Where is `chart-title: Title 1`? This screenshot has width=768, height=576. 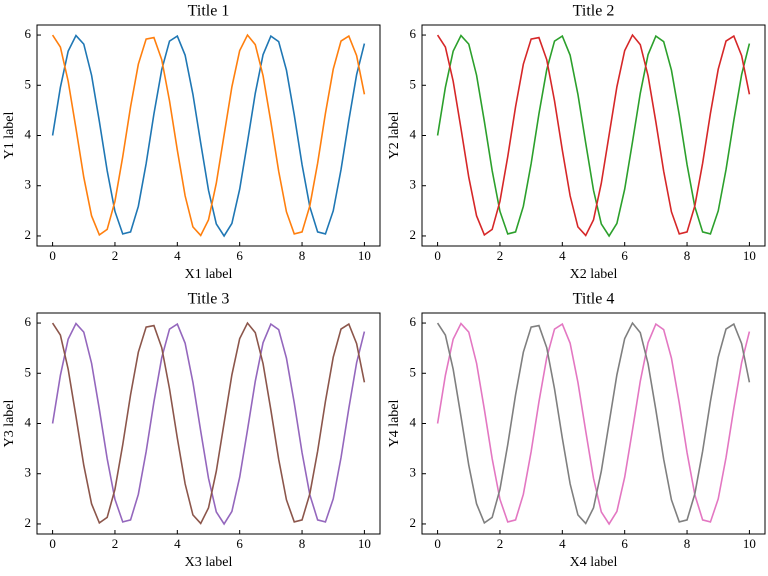
chart-title: Title 1 is located at coordinates (209, 11).